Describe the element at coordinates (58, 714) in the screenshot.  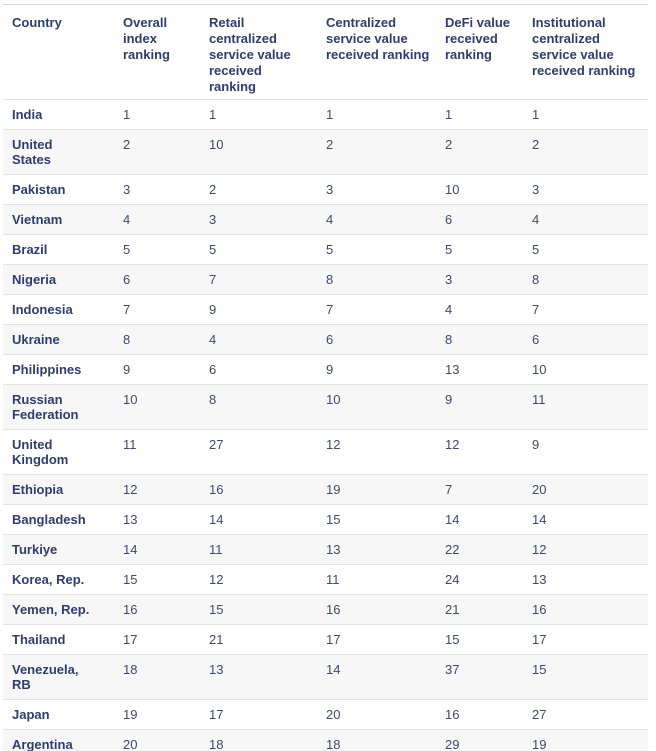
I see `country-cell: Japan` at that location.